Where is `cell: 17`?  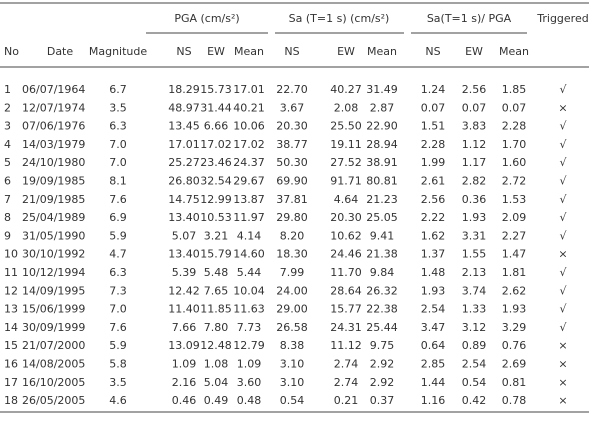
cell: 17 is located at coordinates (11, 382).